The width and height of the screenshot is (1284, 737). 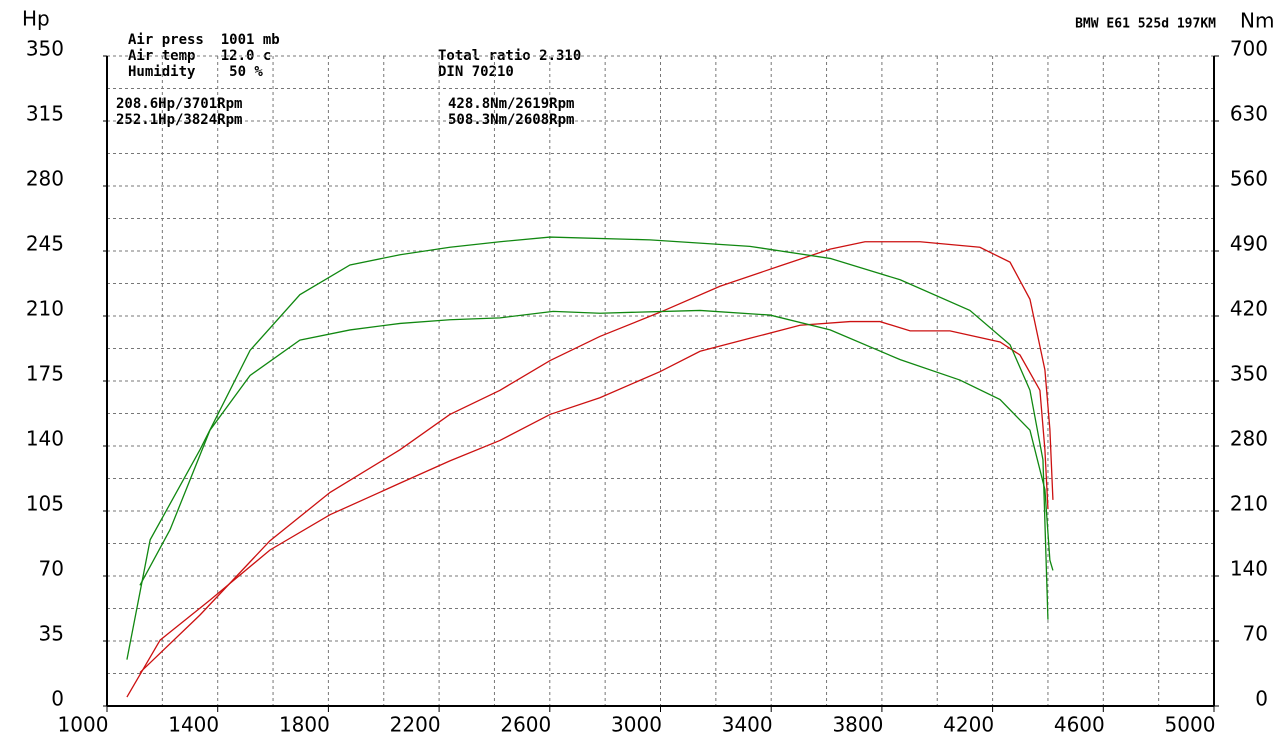 What do you see at coordinates (51, 569) in the screenshot?
I see `y-tick-label: 70` at bounding box center [51, 569].